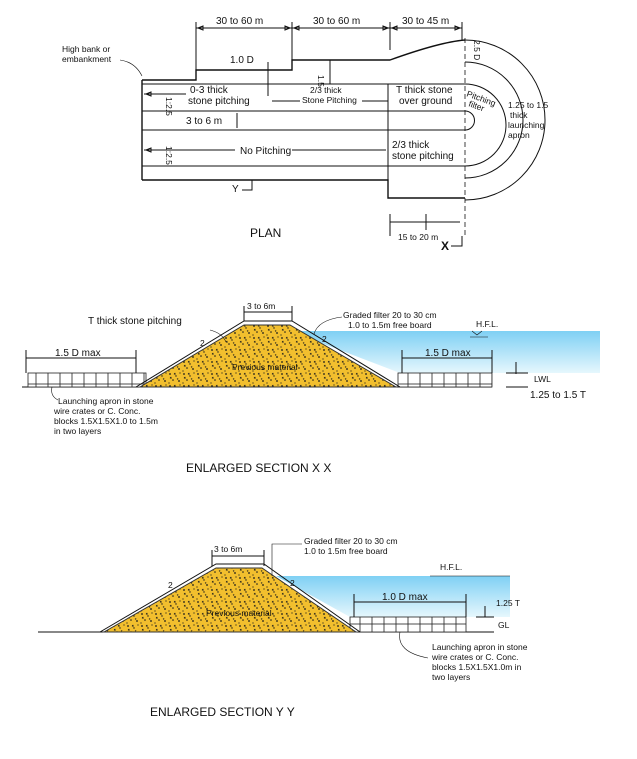 This screenshot has height=759, width=637. Describe the element at coordinates (242, 60) in the screenshot. I see `one-d-label: 1.0 D` at that location.